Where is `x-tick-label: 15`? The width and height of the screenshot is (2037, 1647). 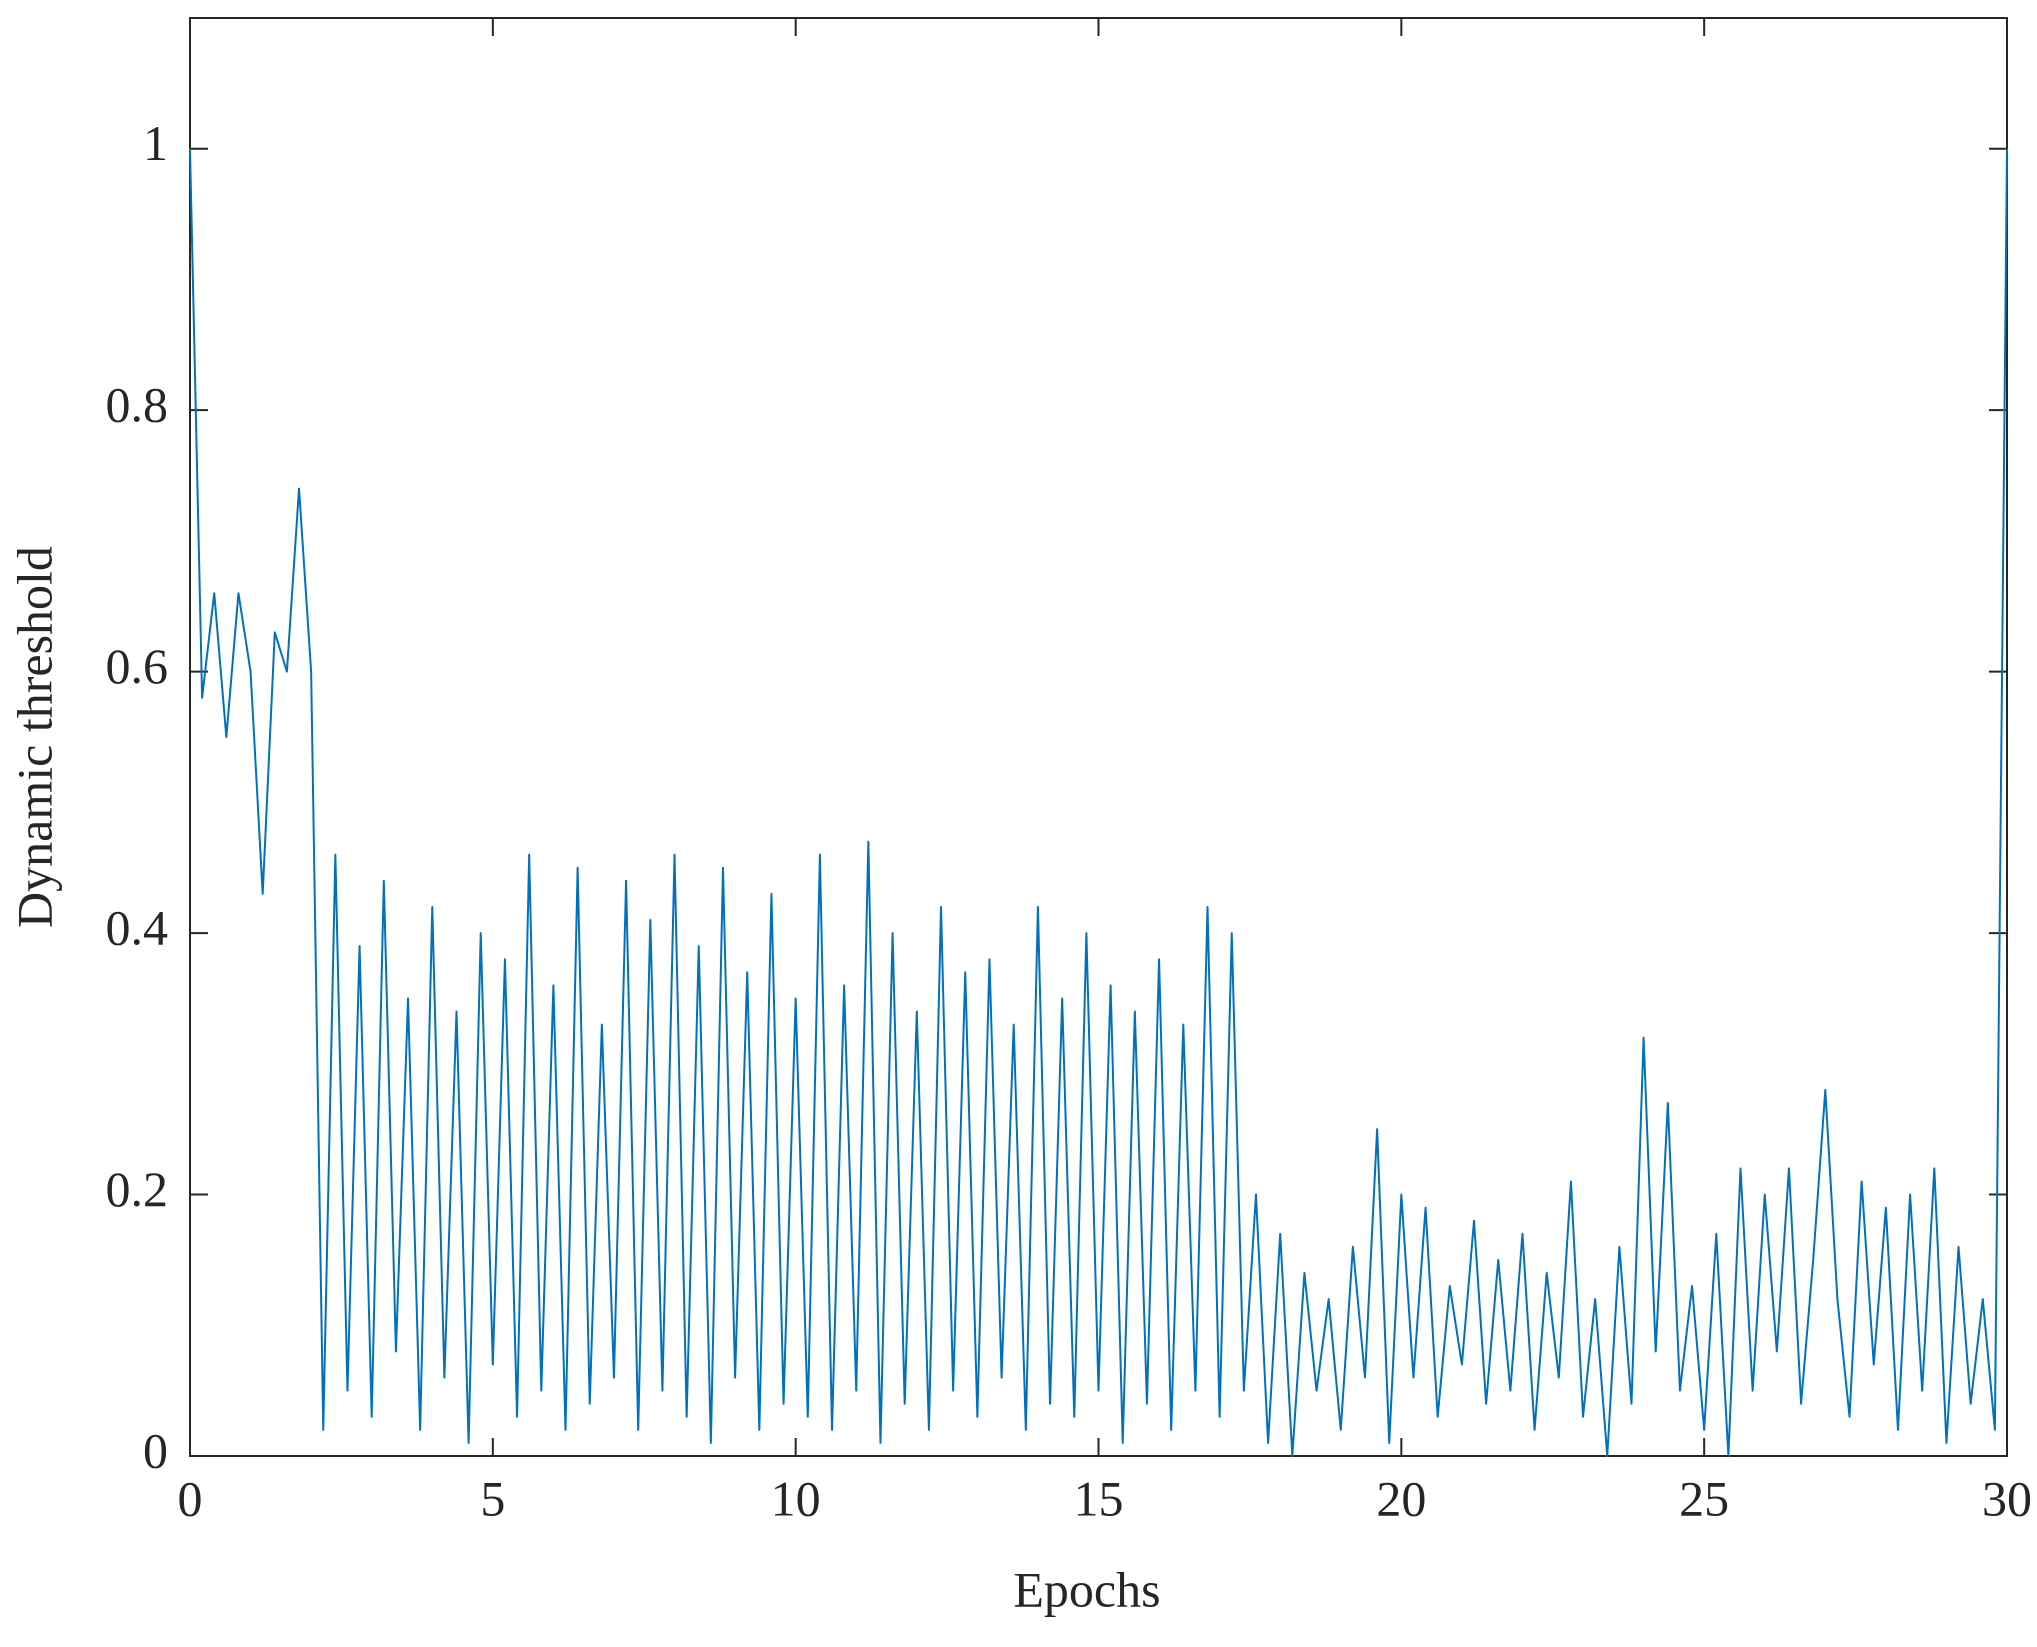 x-tick-label: 15 is located at coordinates (1099, 1498).